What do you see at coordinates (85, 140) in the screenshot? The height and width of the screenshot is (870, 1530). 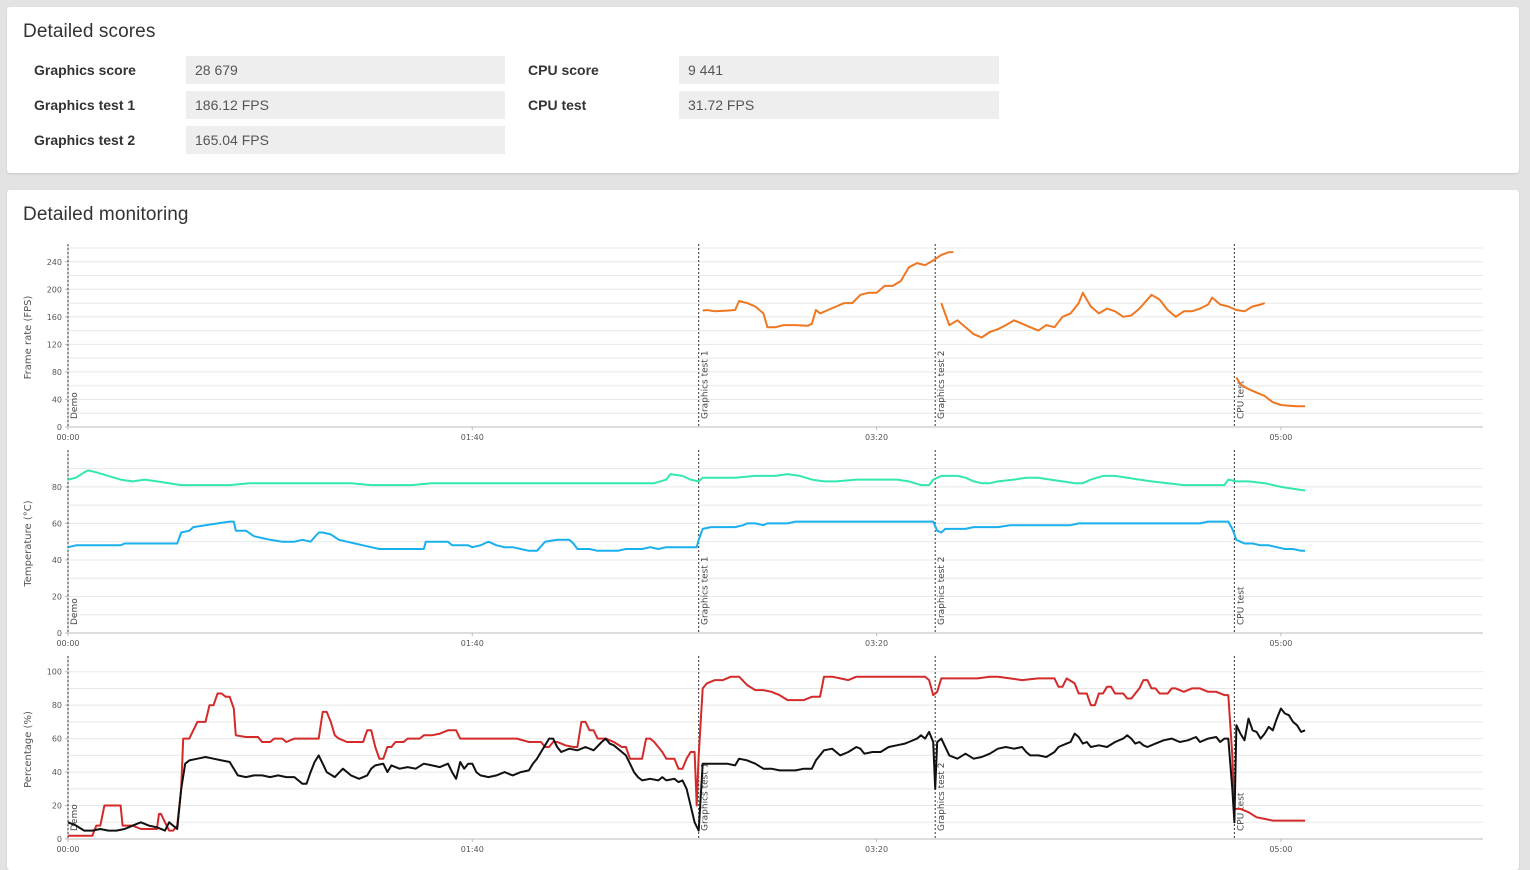 I see `graphics-test-2-label: Graphics test 2` at bounding box center [85, 140].